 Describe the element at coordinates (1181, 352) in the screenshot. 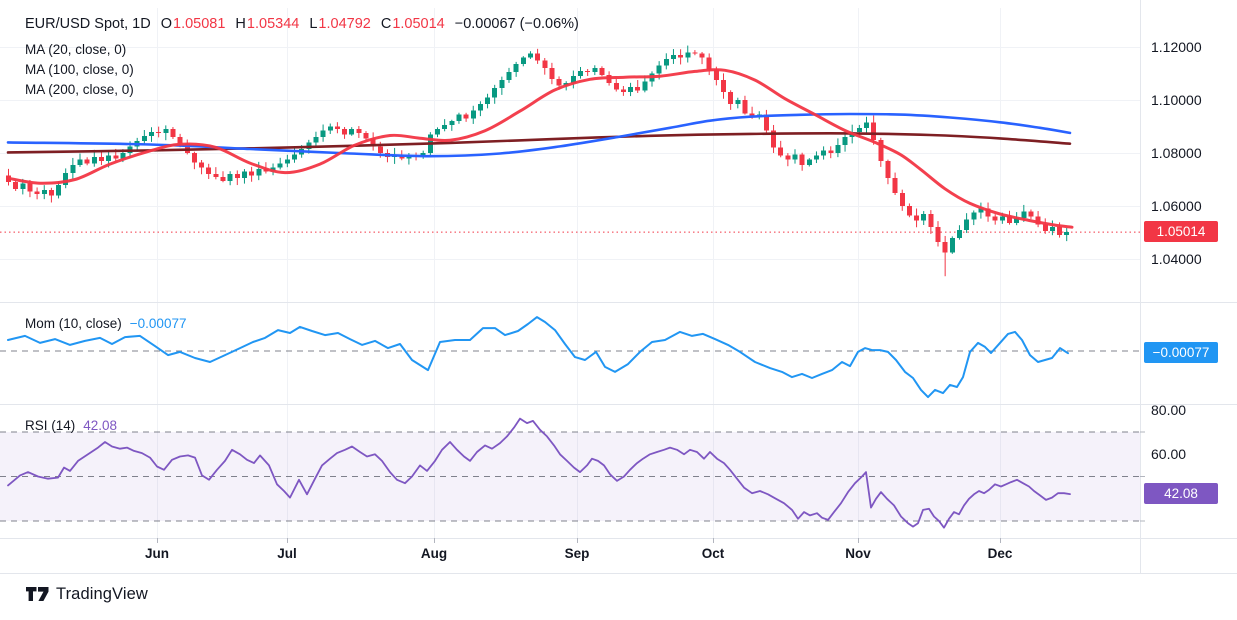

I see `momentum-value-badge: −0.00077` at that location.